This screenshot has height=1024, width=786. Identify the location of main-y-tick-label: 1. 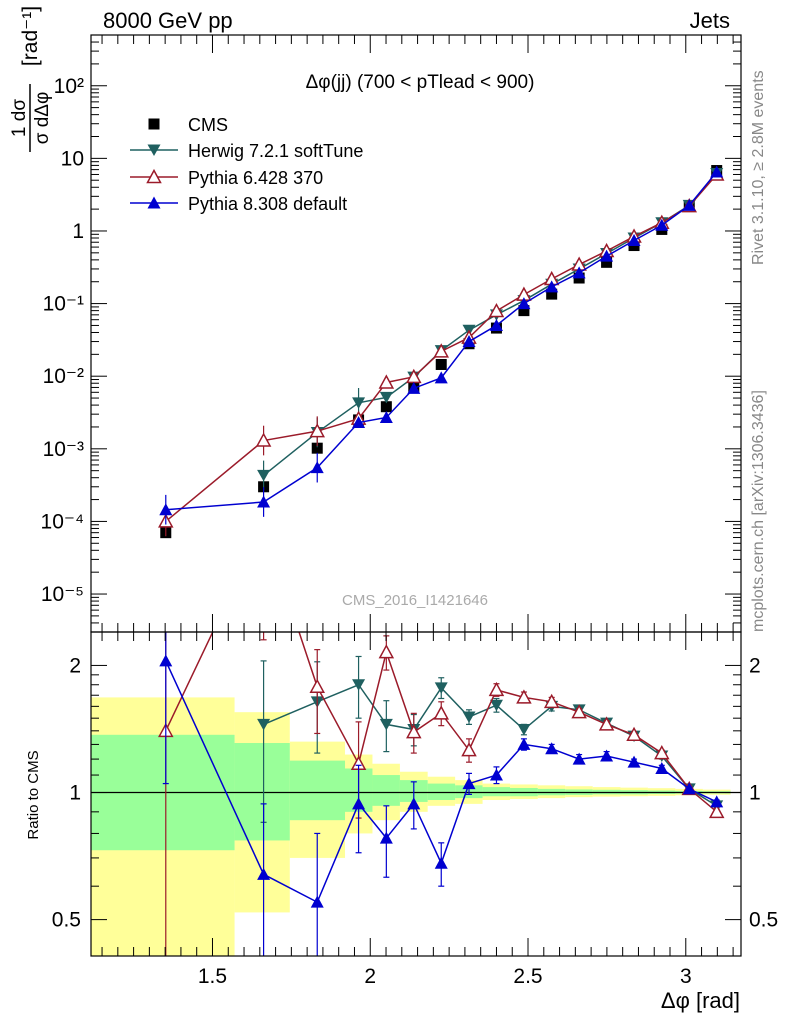
(78, 231).